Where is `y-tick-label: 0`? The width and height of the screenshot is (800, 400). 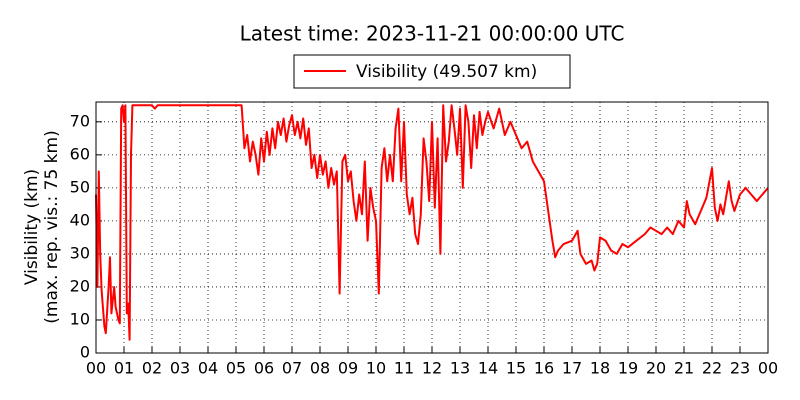 y-tick-label: 0 is located at coordinates (85, 352).